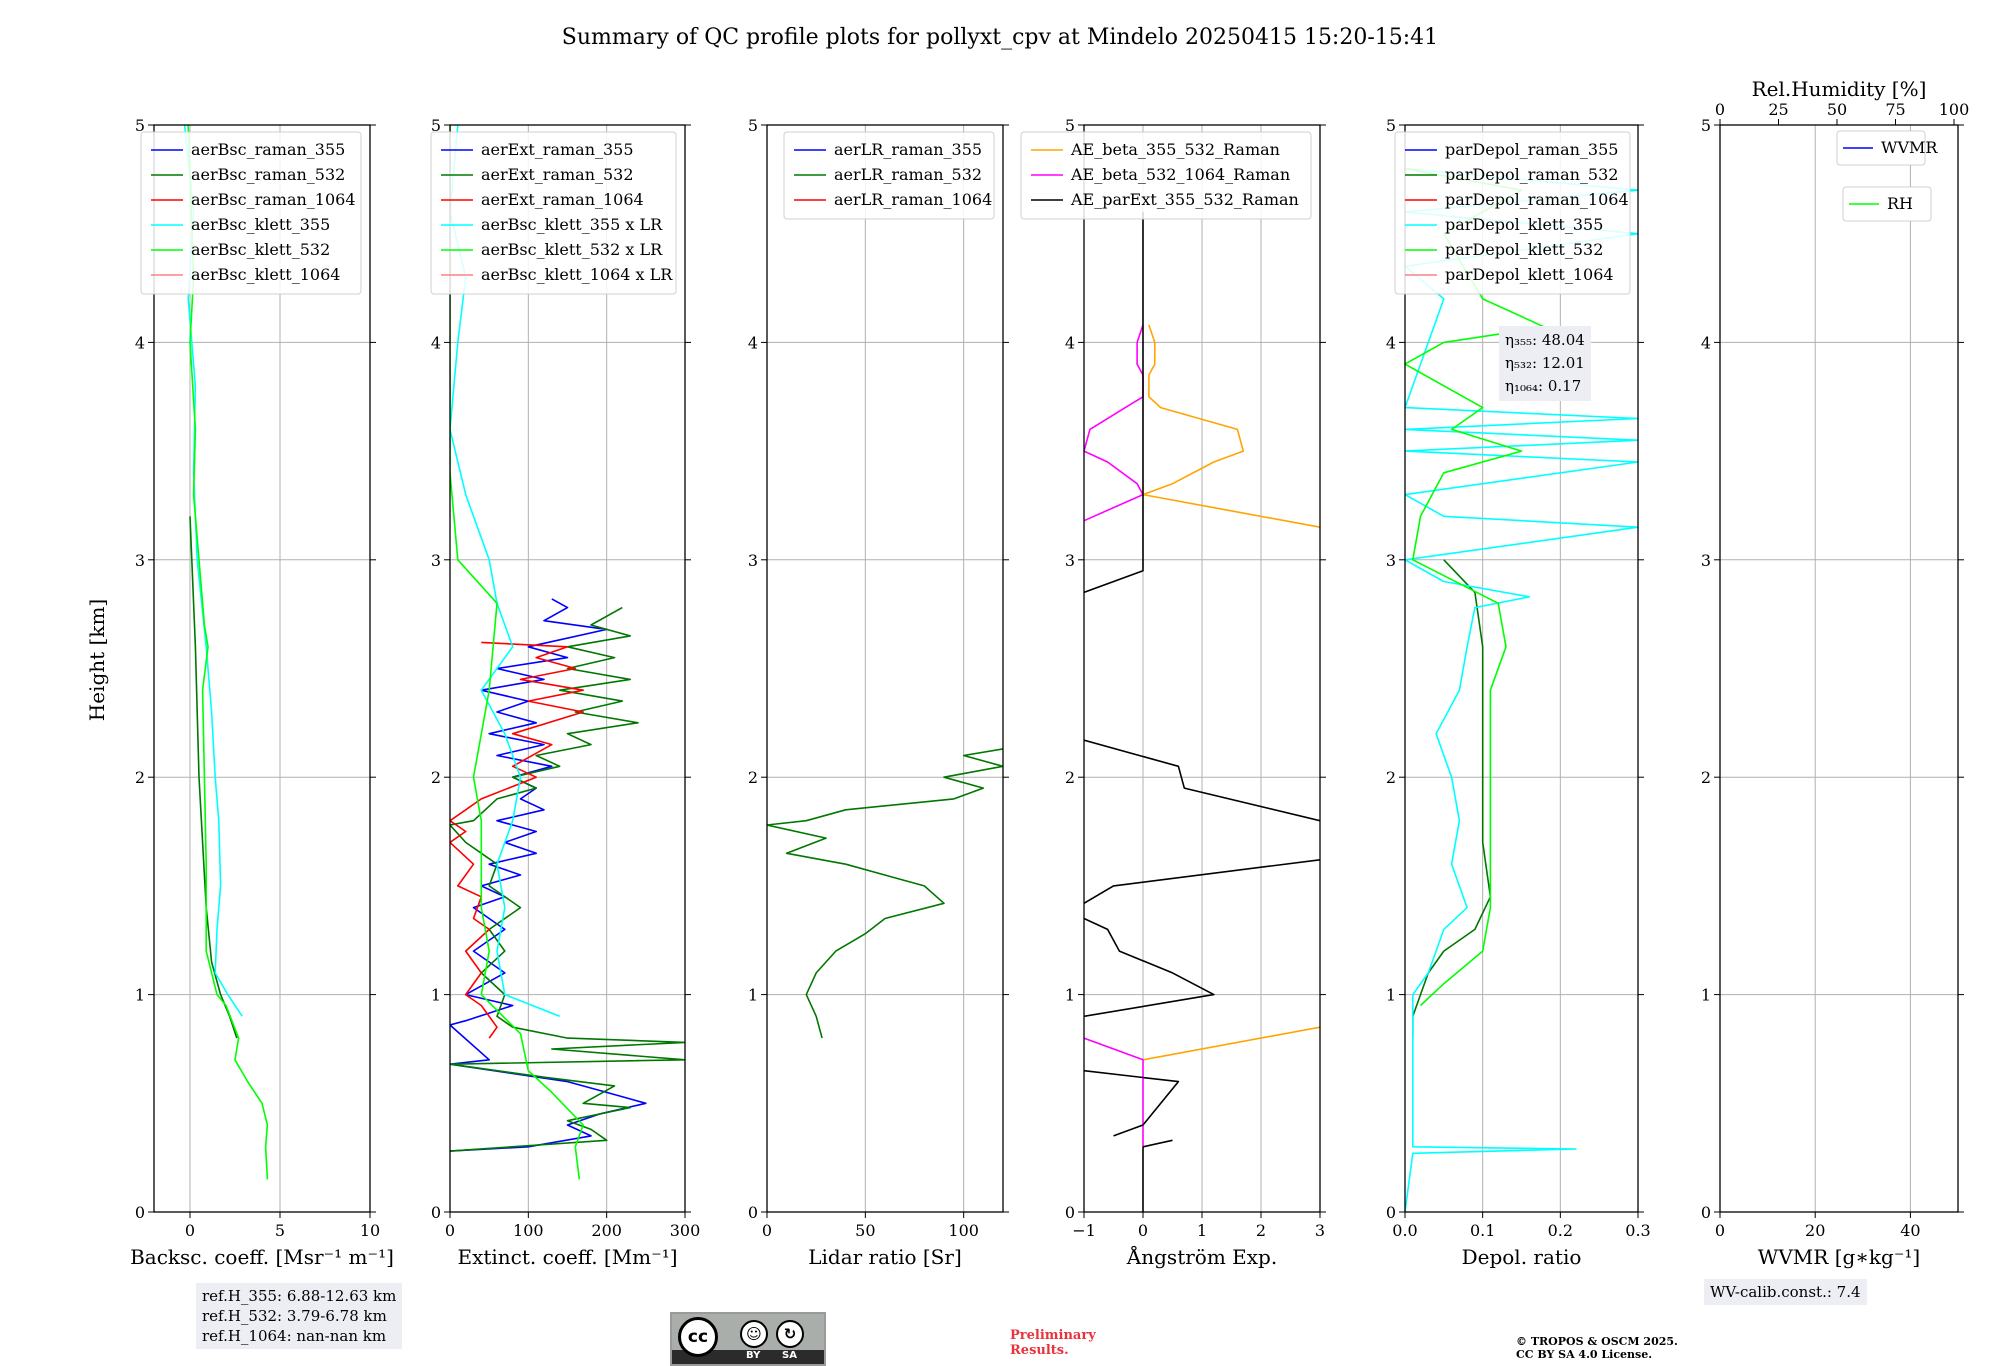 Image resolution: width=2000 pixels, height=1366 pixels. What do you see at coordinates (262, 1257) in the screenshot?
I see `x-axis-label: Backsc. coeff. [Msr⁻¹ m⁻¹]` at bounding box center [262, 1257].